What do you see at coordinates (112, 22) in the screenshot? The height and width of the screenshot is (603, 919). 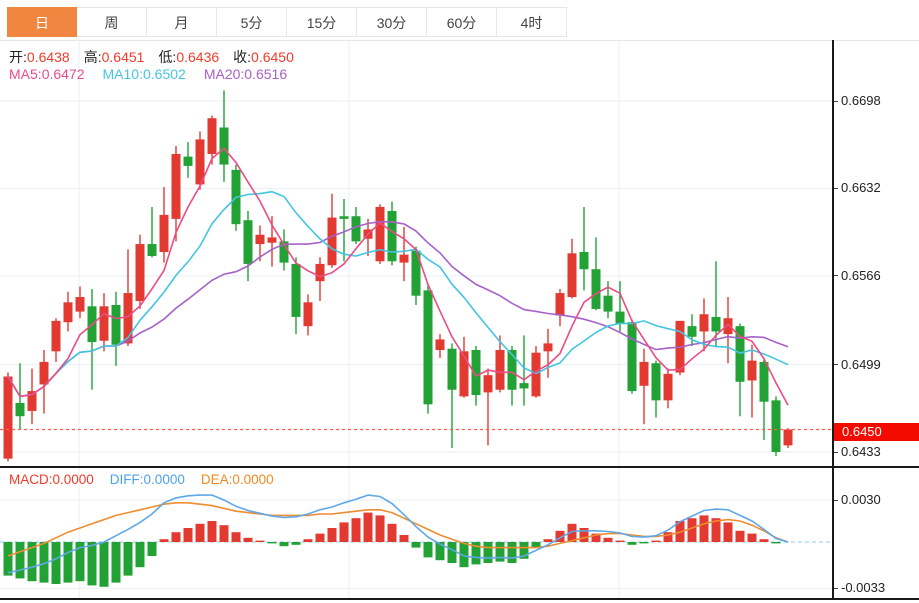 I see `tab-week: 周` at bounding box center [112, 22].